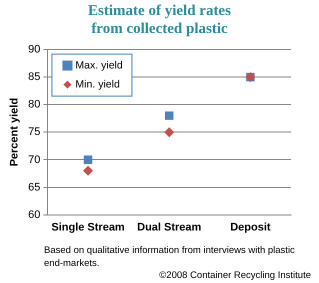  What do you see at coordinates (34, 214) in the screenshot?
I see `y-tick-label: 60` at bounding box center [34, 214].